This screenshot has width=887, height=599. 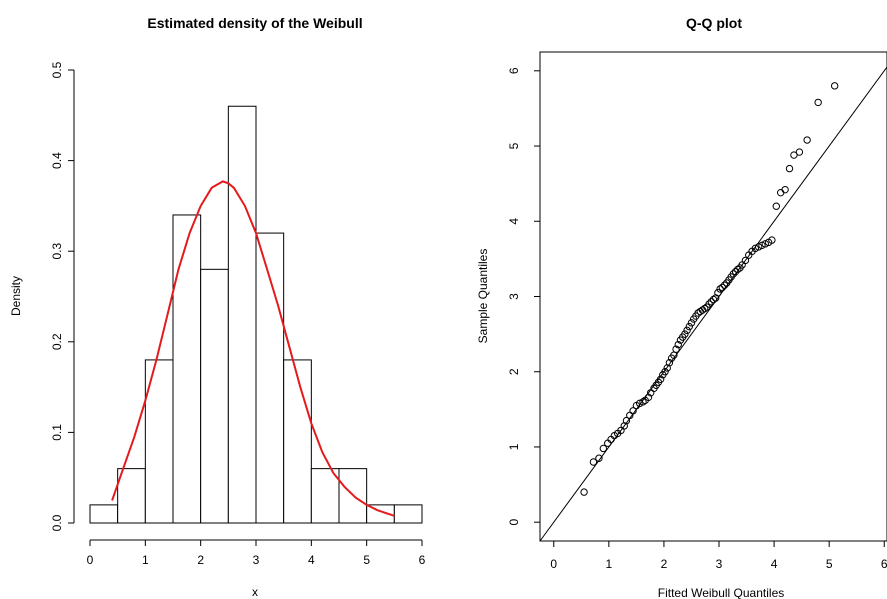 I want to click on qq-y-tick-label-1: 1, so click(x=514, y=446).